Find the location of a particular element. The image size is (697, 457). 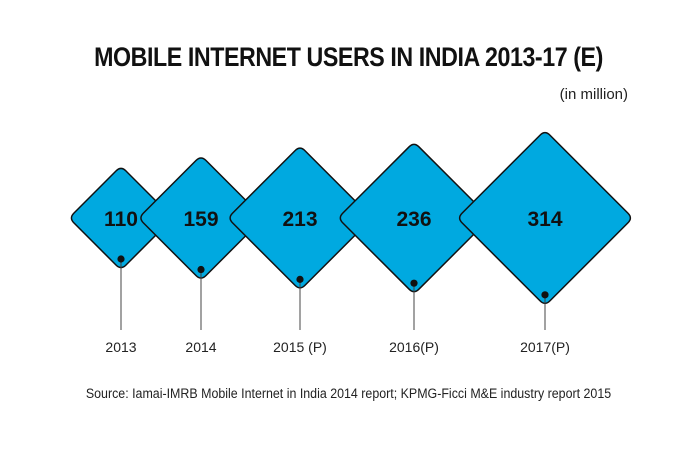

value-label: 159 is located at coordinates (200, 219).